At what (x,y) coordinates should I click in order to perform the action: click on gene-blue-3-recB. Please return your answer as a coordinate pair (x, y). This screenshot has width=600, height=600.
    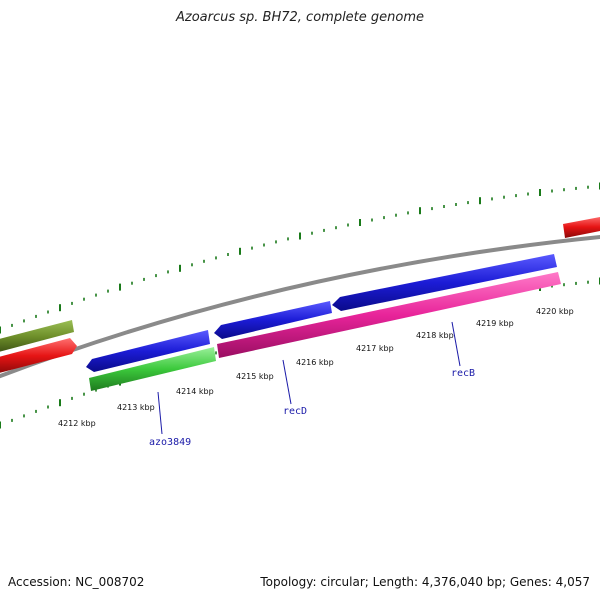
    Looking at the image, I should click on (444, 282).